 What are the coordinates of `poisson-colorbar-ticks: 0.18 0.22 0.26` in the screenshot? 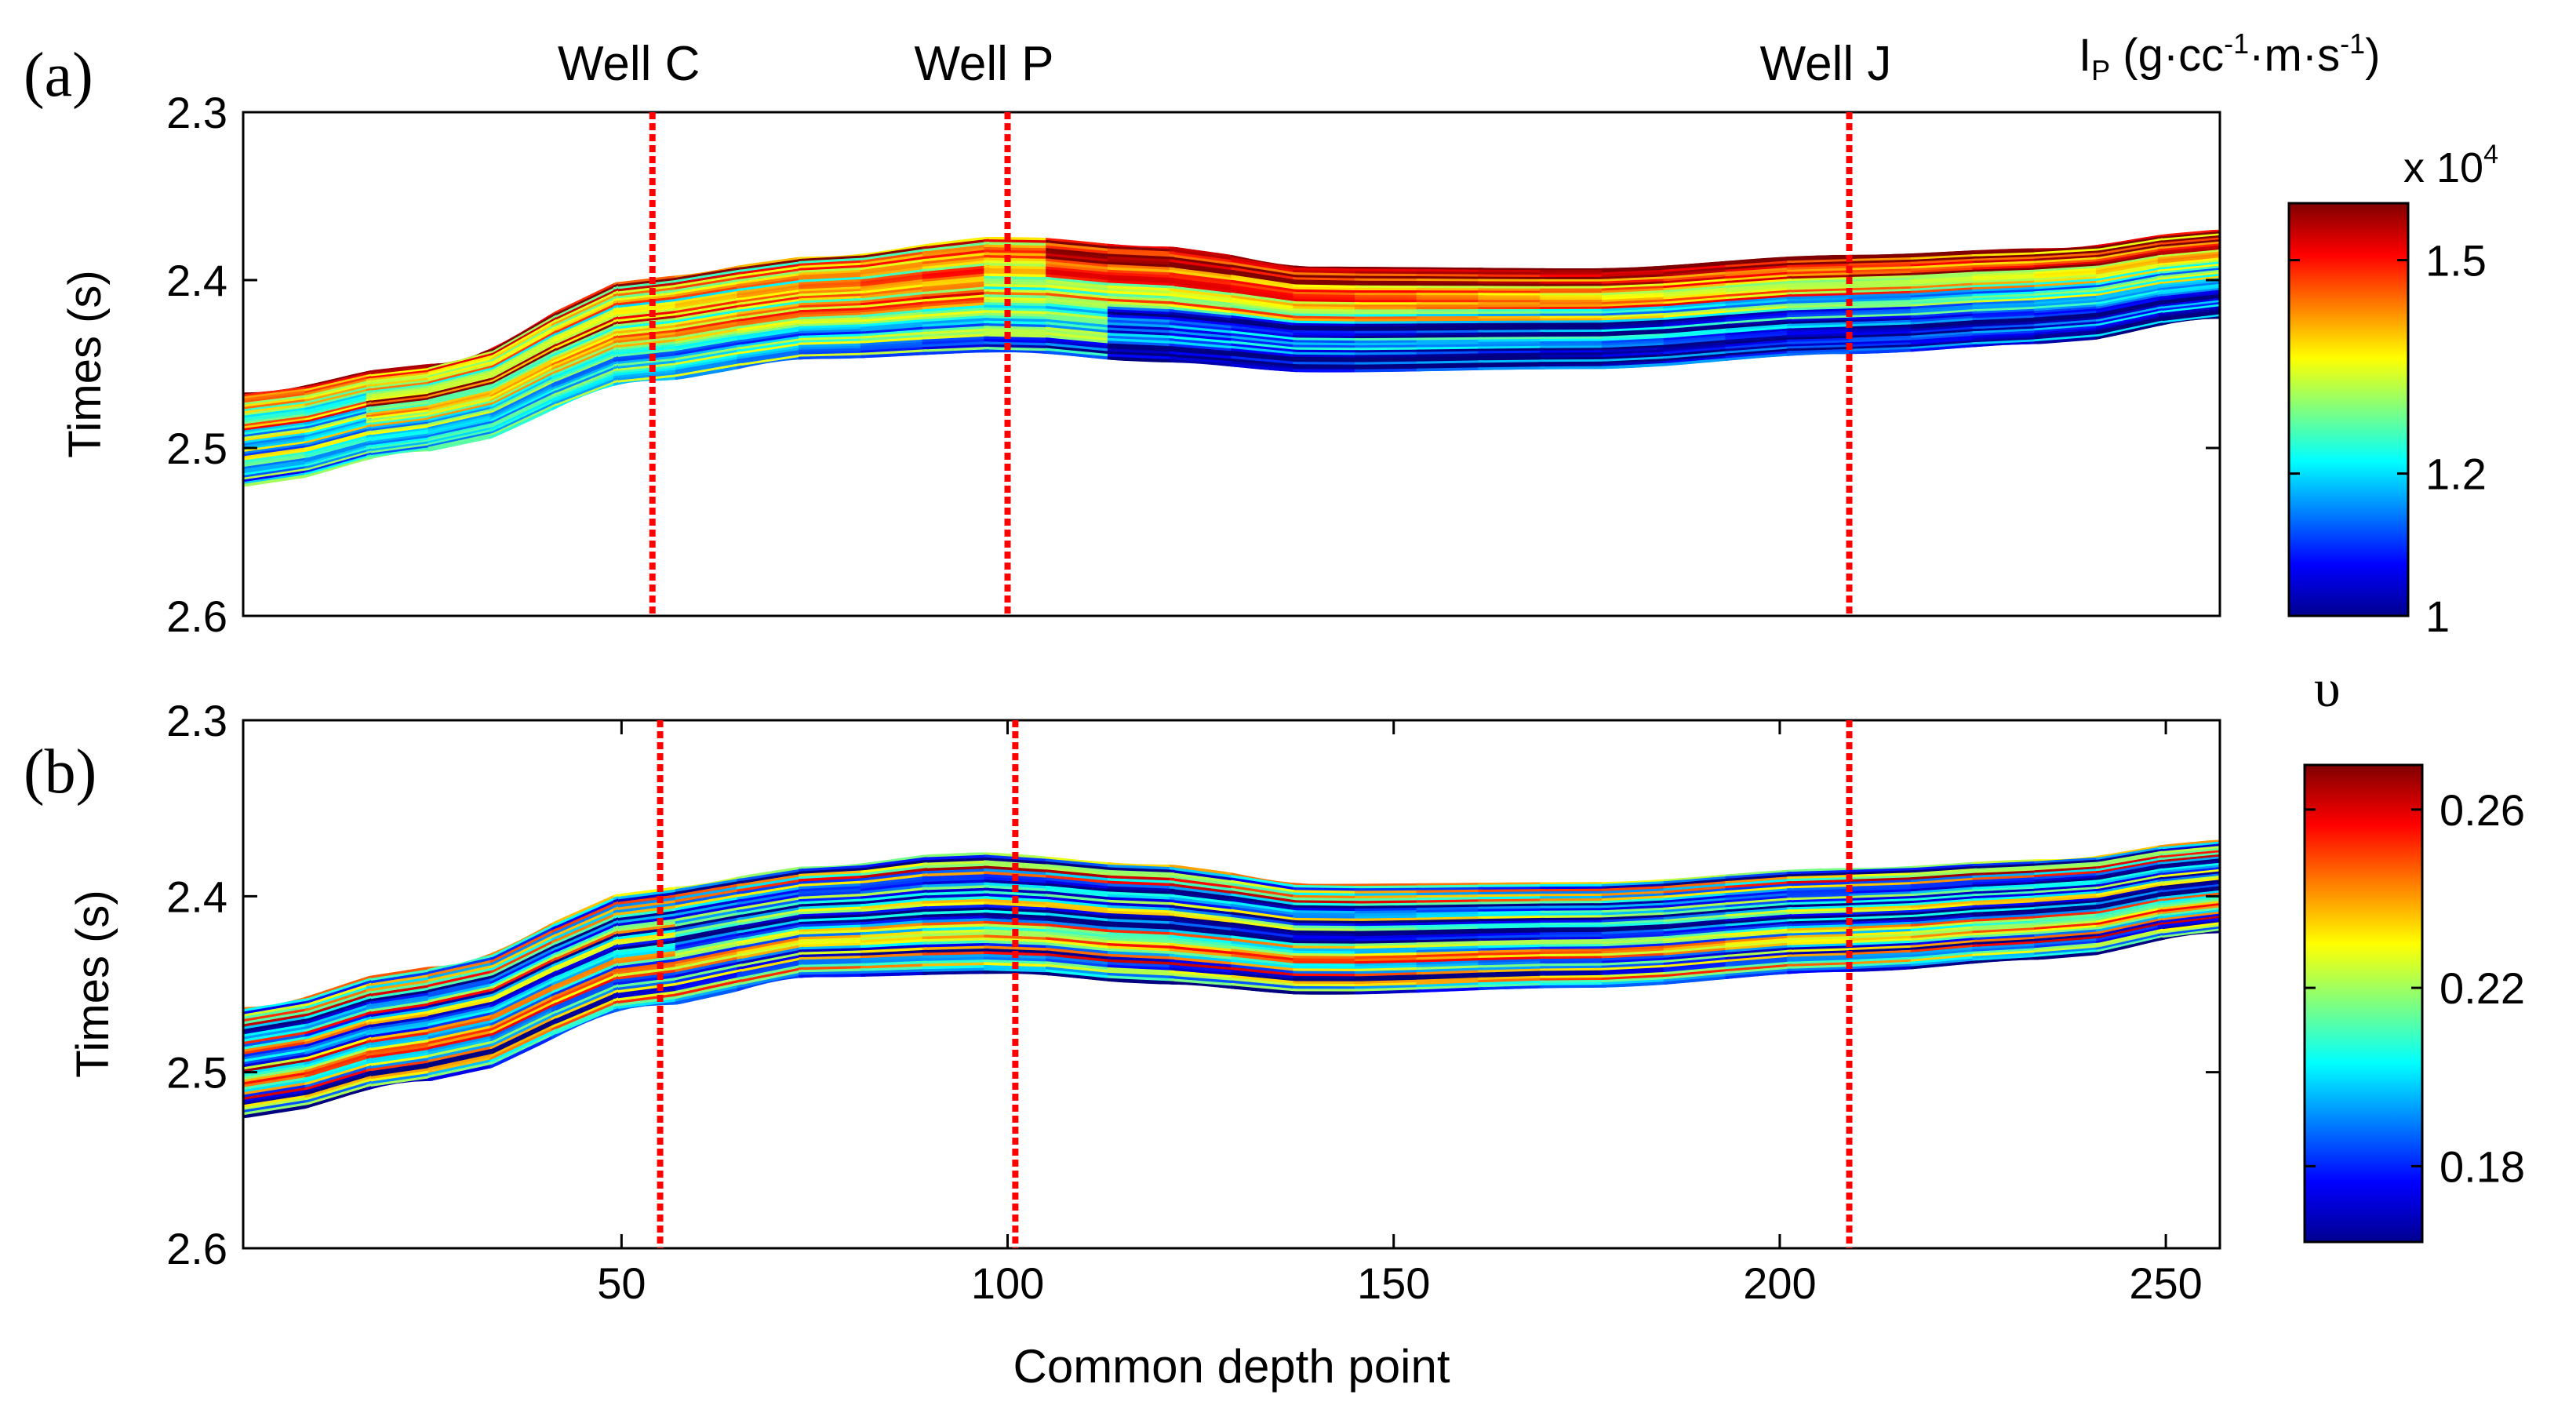 It's located at (2415, 988).